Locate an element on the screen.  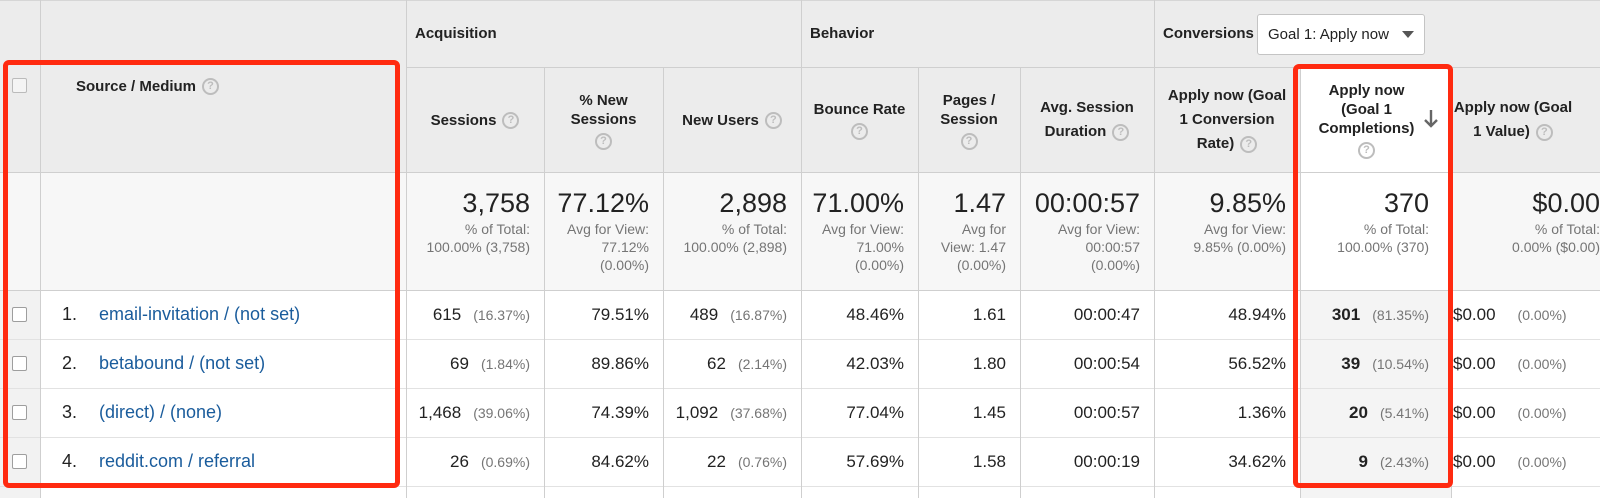
cell-completions-share: (5.41%) is located at coordinates (1404, 412).